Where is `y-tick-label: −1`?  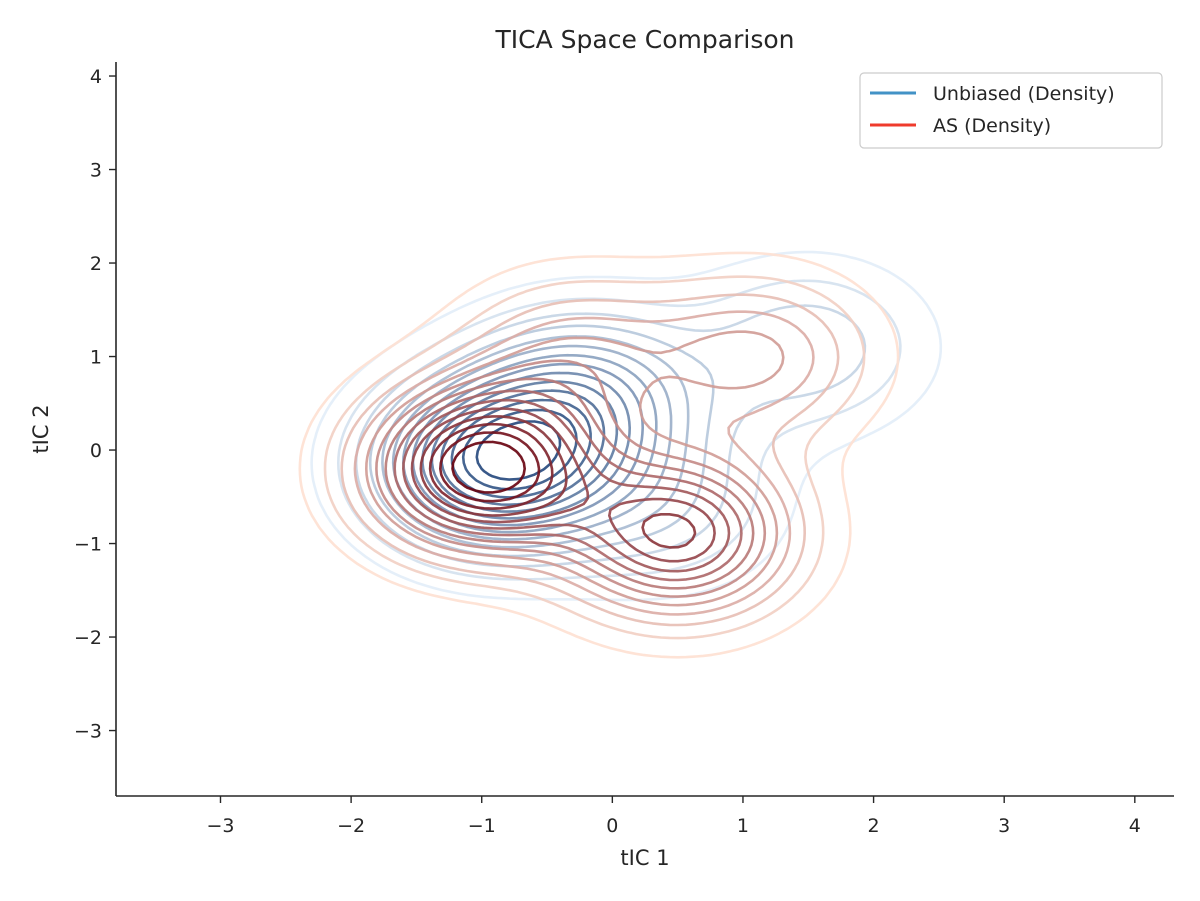 y-tick-label: −1 is located at coordinates (88, 545).